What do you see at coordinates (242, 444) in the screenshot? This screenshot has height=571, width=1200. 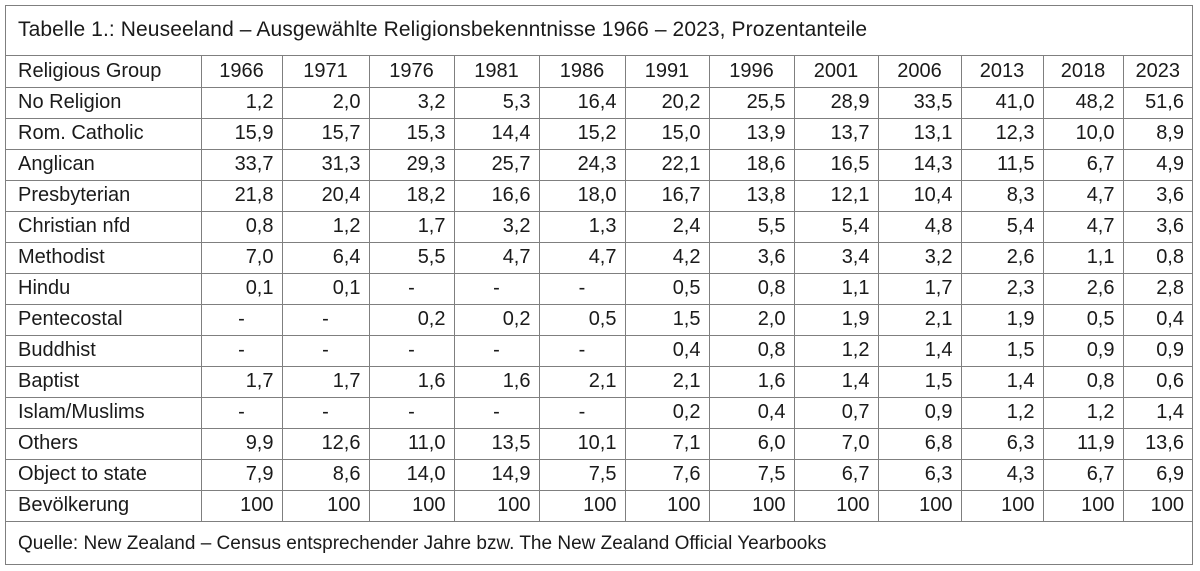 I see `value-cell: 9,9` at bounding box center [242, 444].